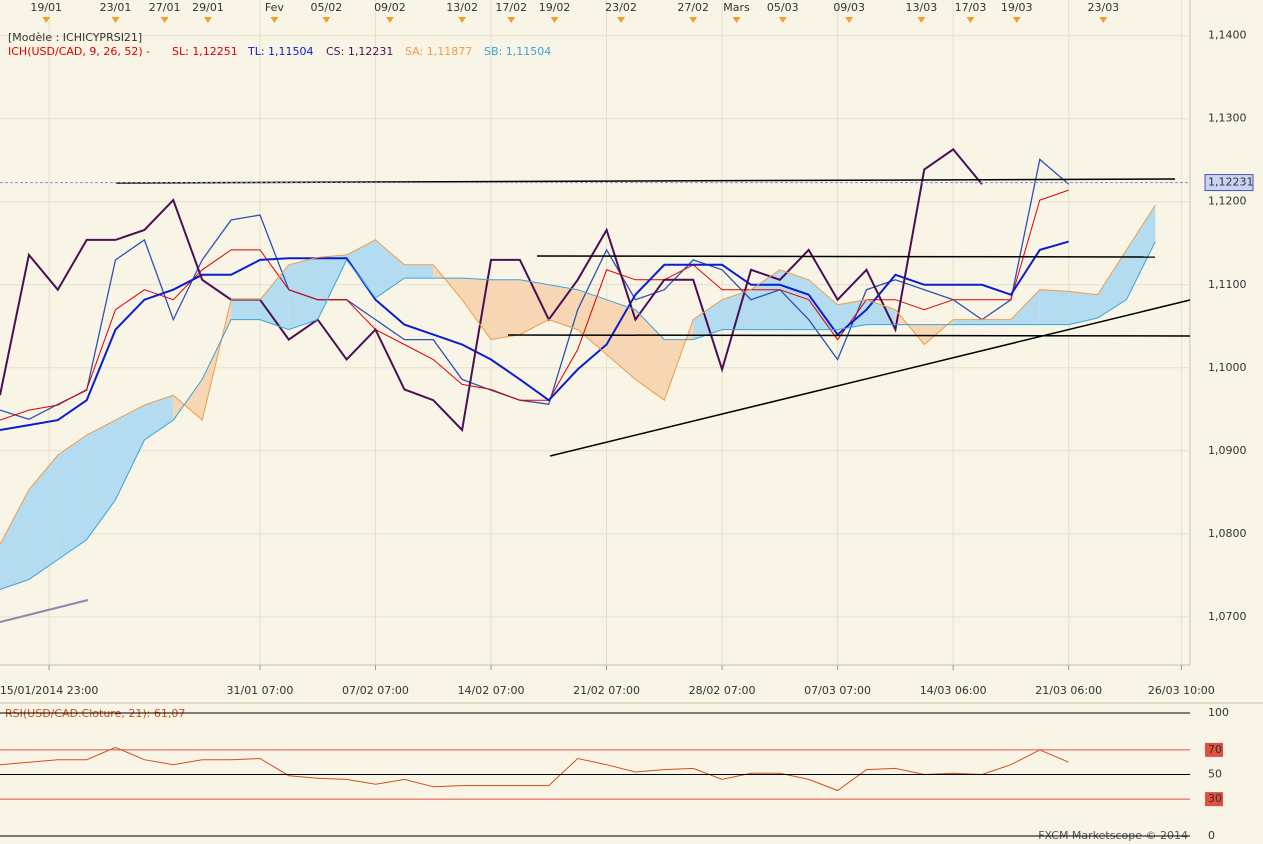  Describe the element at coordinates (1181, 690) in the screenshot. I see `x-tick-label: 26/03 10:00` at that location.